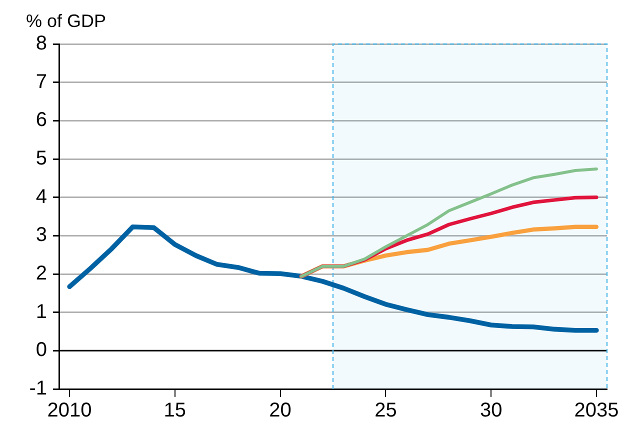 Image resolution: width=633 pixels, height=429 pixels. Describe the element at coordinates (41, 159) in the screenshot. I see `y-tick-label: 5` at that location.